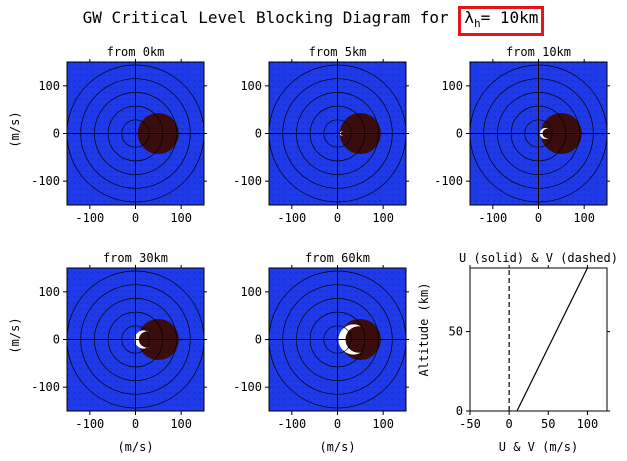 Image resolution: width=627 pixels, height=461 pixels. What do you see at coordinates (548, 424) in the screenshot?
I see `x-tick-label: 50` at bounding box center [548, 424].